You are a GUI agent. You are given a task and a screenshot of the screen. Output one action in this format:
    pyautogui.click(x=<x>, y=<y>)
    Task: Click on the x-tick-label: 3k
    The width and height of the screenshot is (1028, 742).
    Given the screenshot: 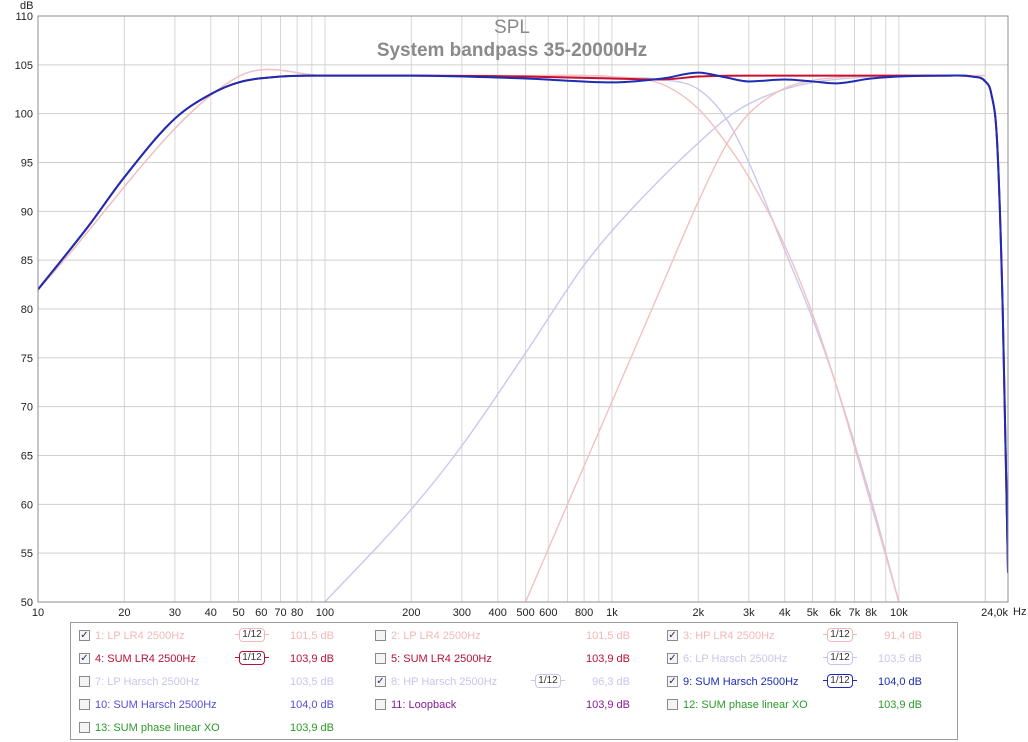 What is the action you would take?
    pyautogui.click(x=749, y=613)
    